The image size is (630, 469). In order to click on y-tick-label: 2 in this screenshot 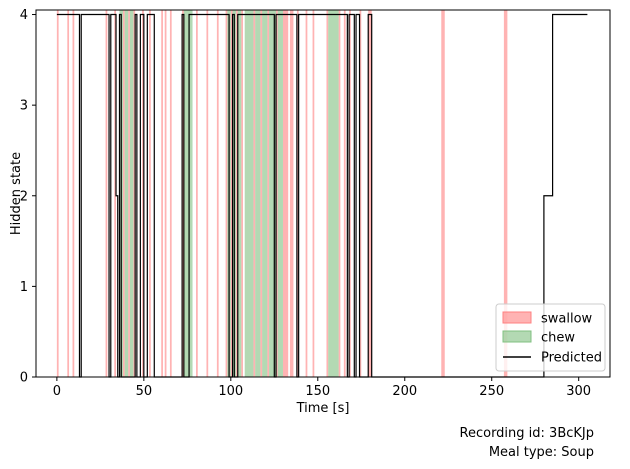, I will do `click(24, 196)`.